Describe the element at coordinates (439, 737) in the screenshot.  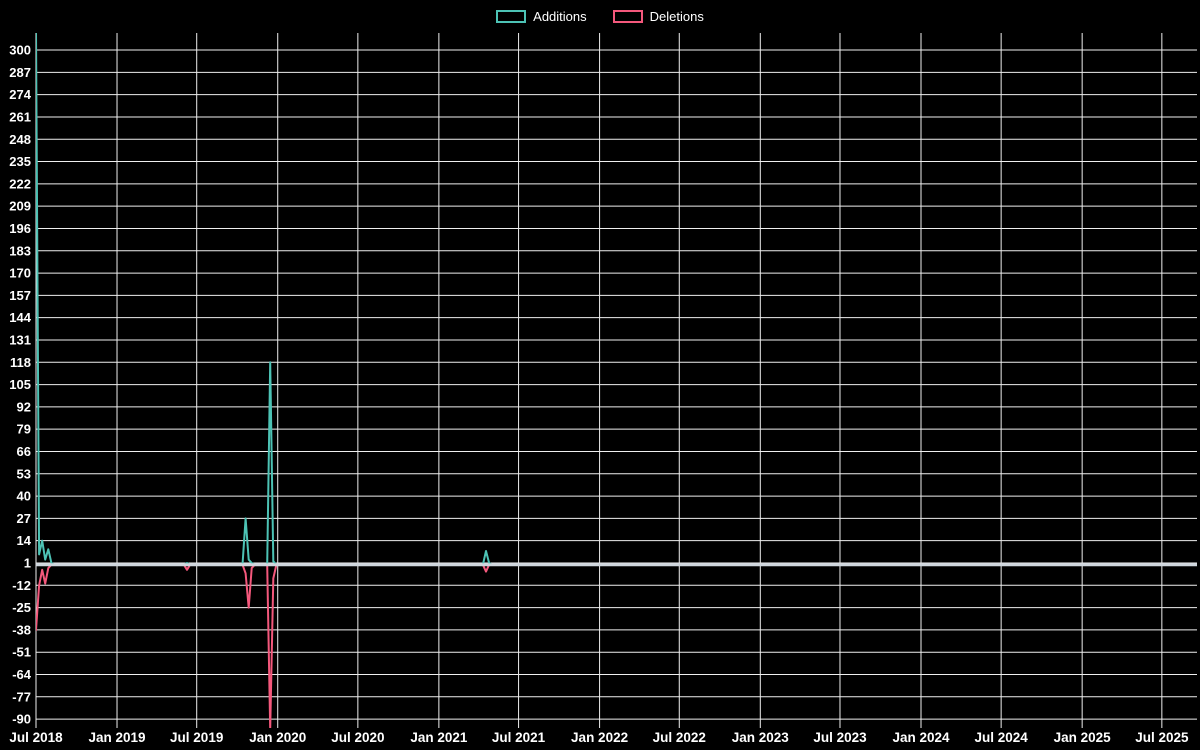
I see `x-axis-tick-label: Jan 2021` at that location.